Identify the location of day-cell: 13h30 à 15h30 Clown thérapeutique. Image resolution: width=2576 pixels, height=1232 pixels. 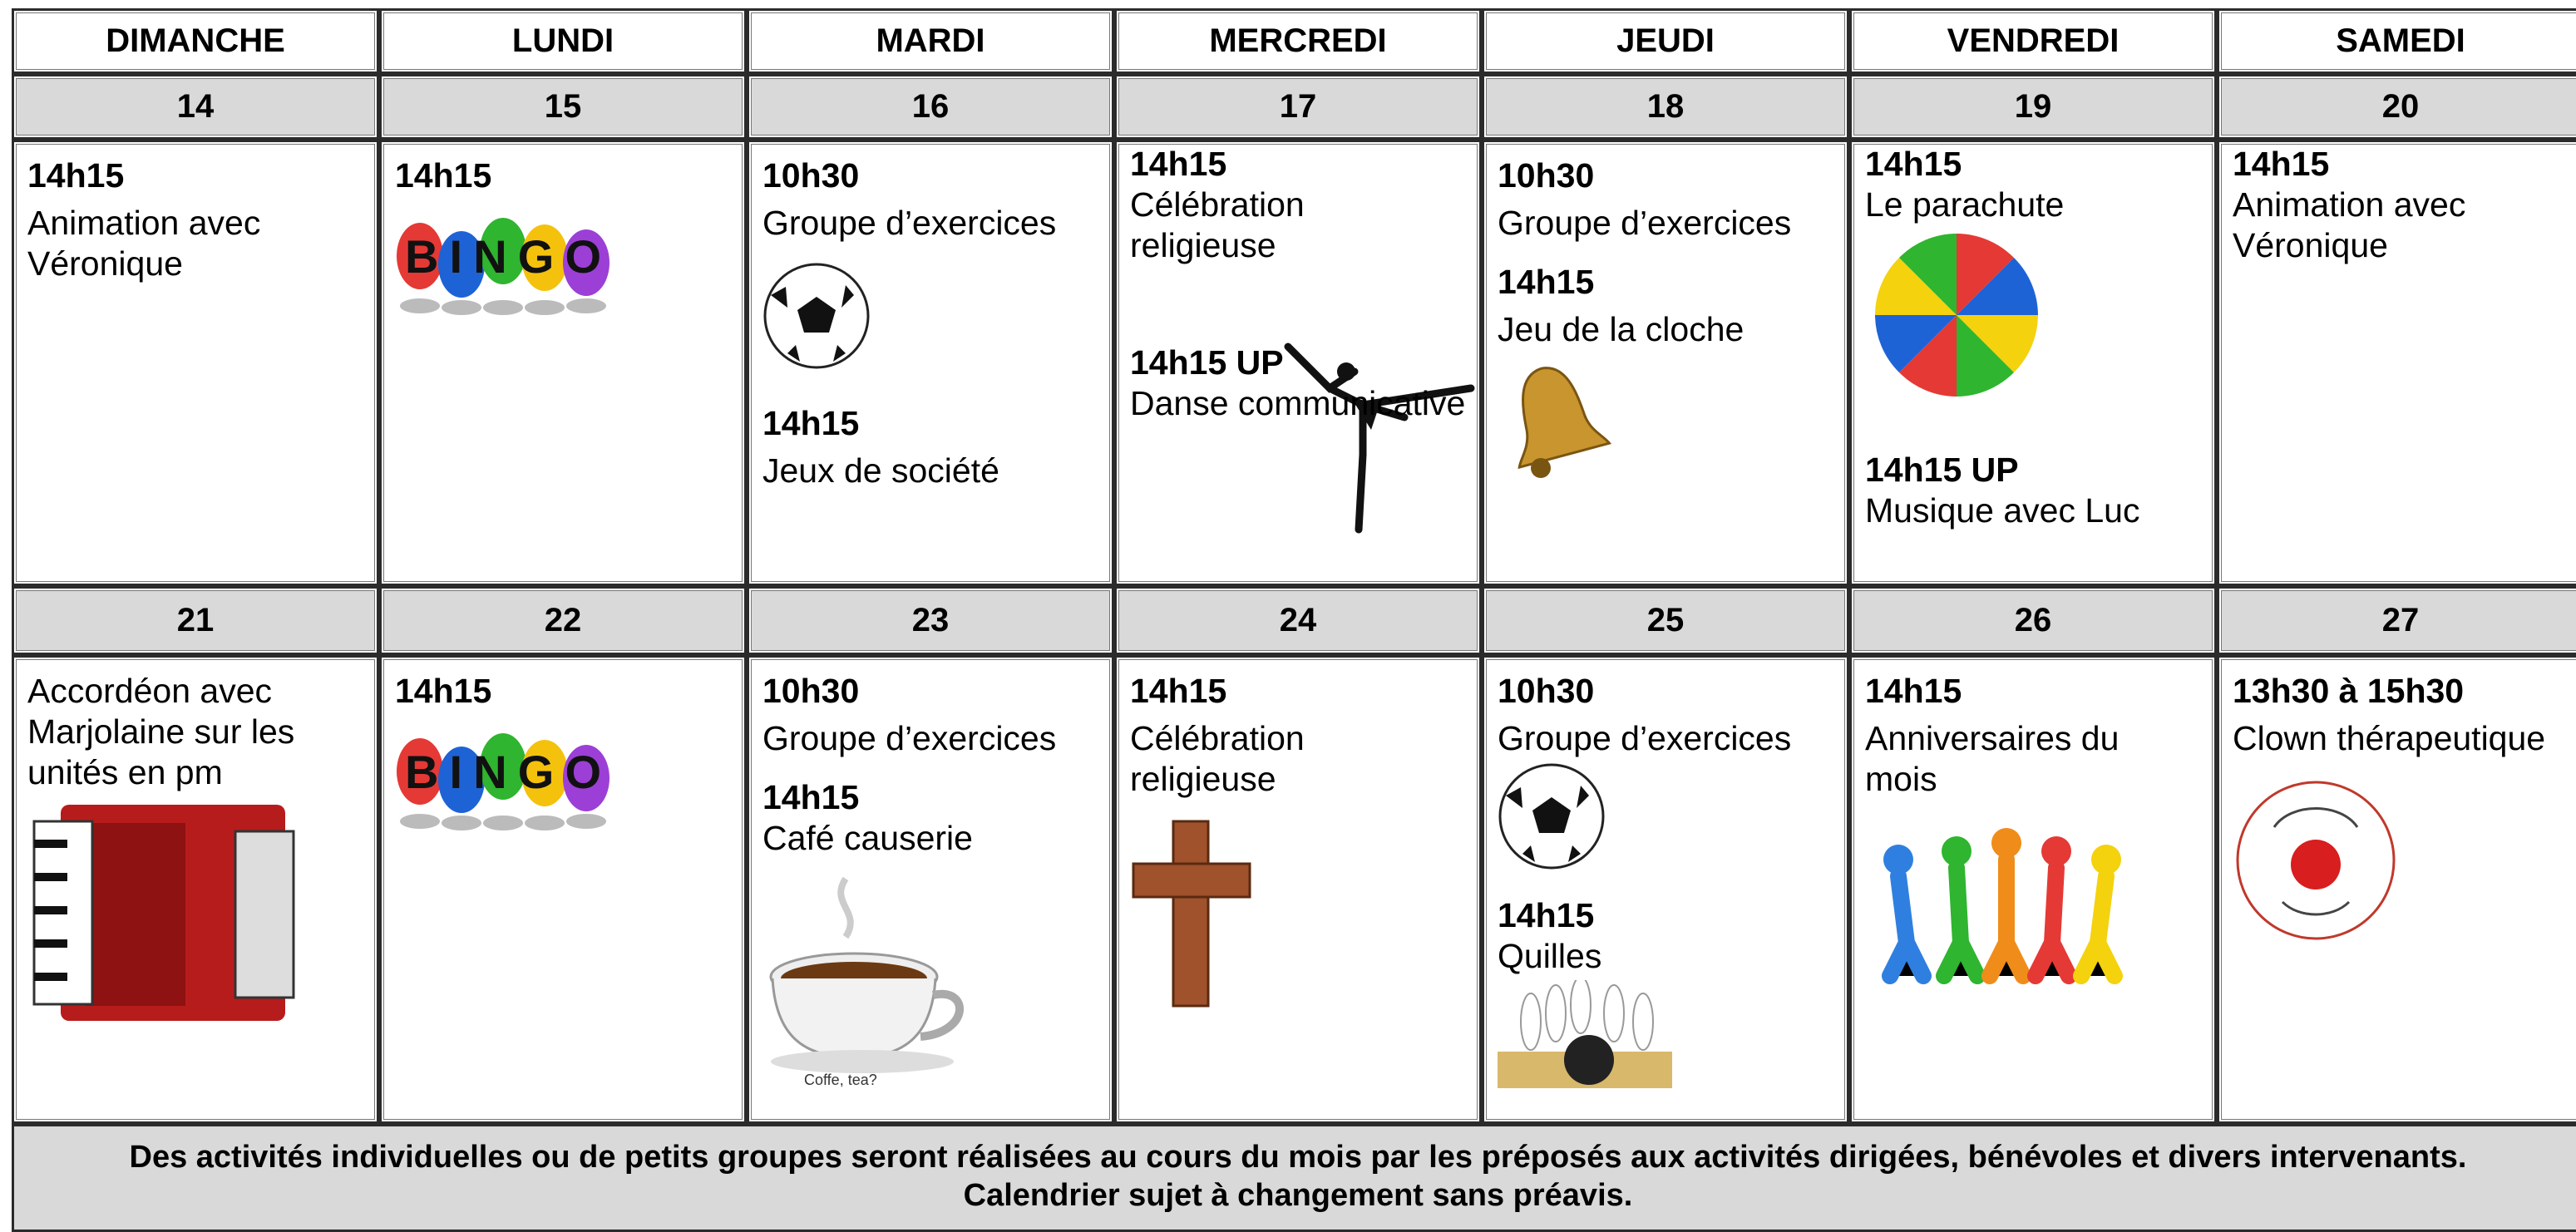
(2396, 889).